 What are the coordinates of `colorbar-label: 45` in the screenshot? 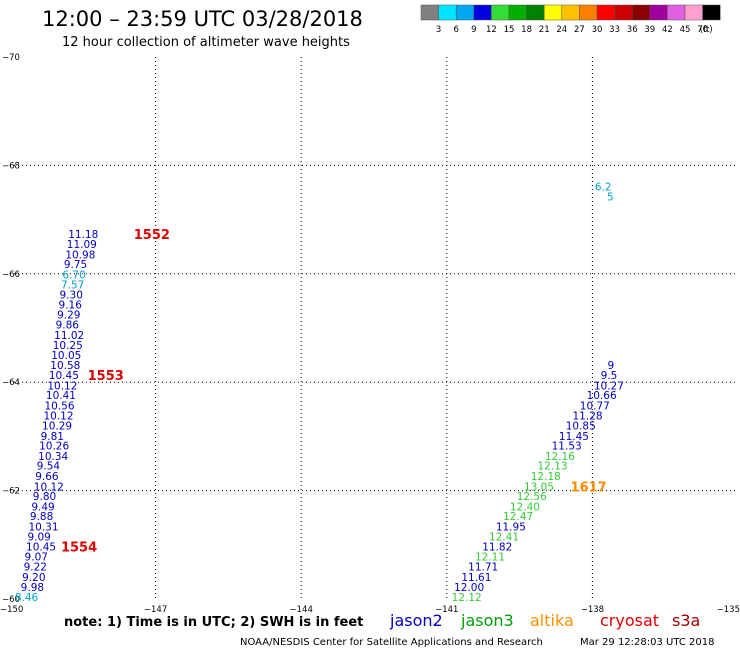 It's located at (685, 30).